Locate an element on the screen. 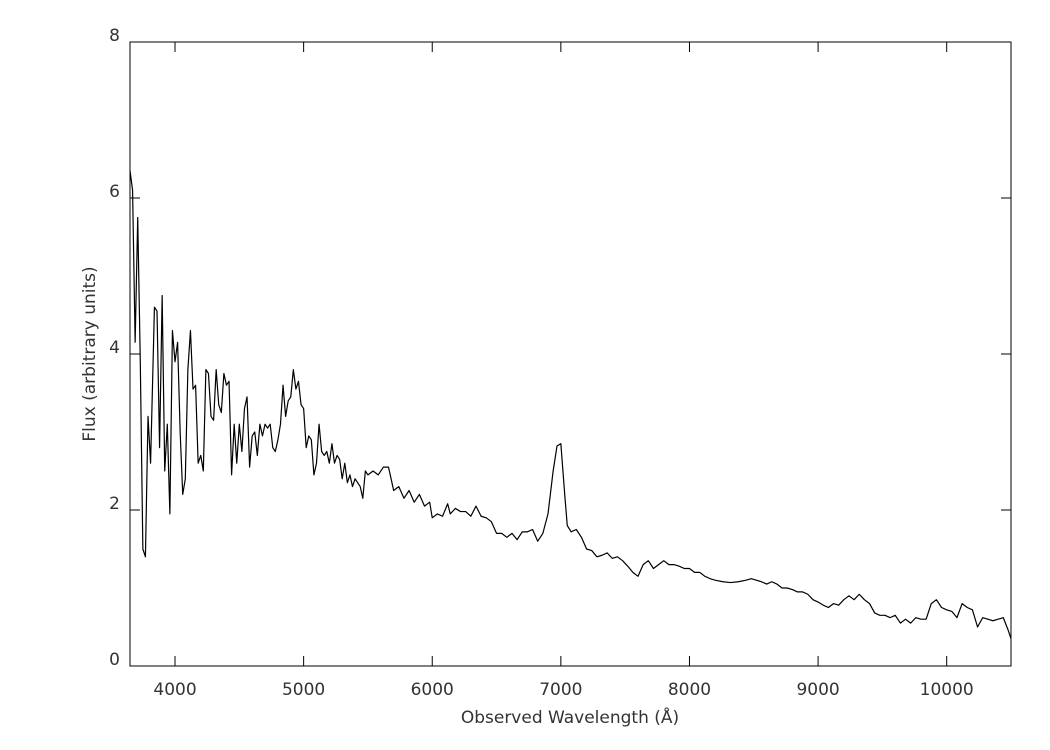 The height and width of the screenshot is (750, 1050). y-tick-label: 8 is located at coordinates (114, 36).